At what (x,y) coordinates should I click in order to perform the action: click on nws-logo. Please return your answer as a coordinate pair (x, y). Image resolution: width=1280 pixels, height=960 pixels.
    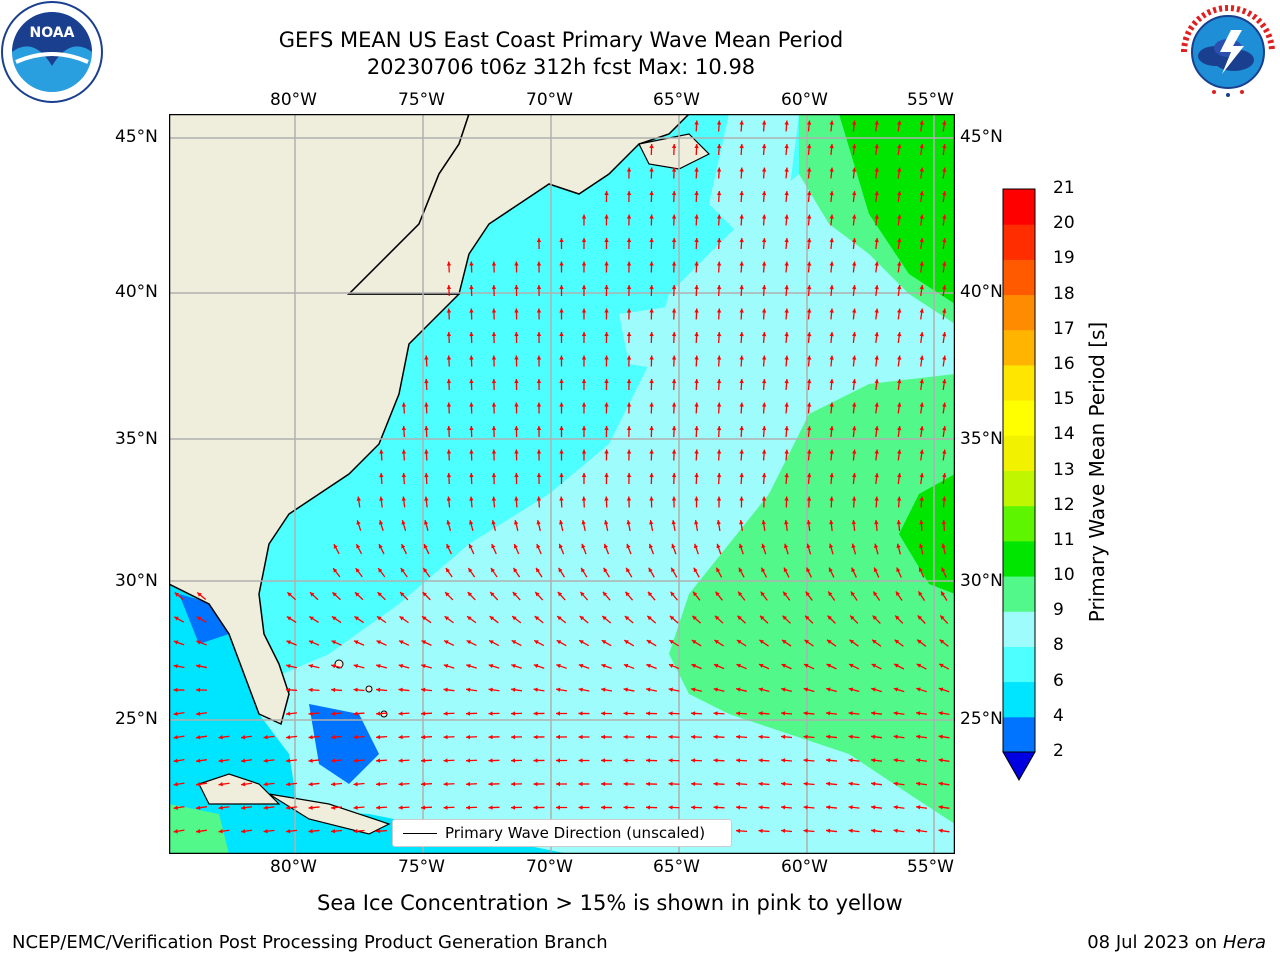
    Looking at the image, I should click on (1228, 52).